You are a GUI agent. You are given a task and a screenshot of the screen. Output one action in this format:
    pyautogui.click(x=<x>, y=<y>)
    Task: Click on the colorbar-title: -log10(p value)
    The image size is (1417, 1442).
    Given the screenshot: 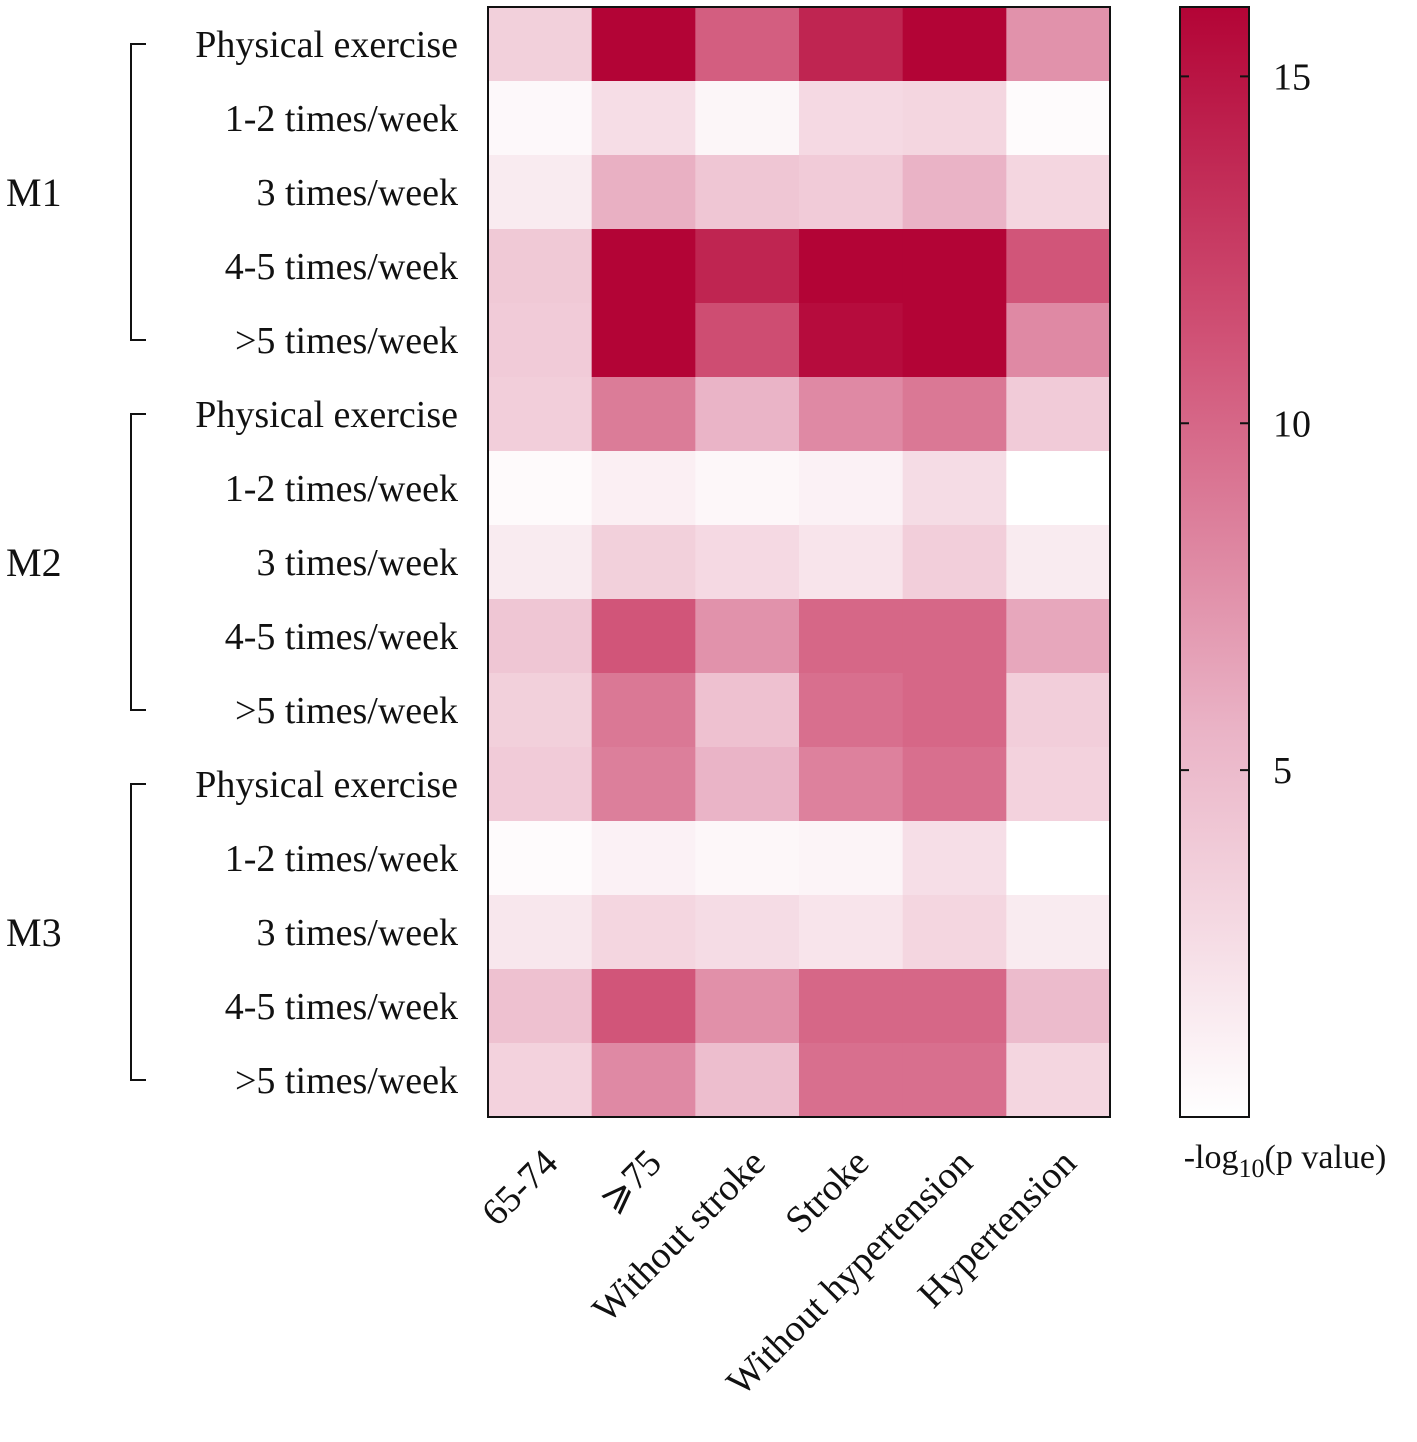 What is the action you would take?
    pyautogui.click(x=1285, y=1161)
    